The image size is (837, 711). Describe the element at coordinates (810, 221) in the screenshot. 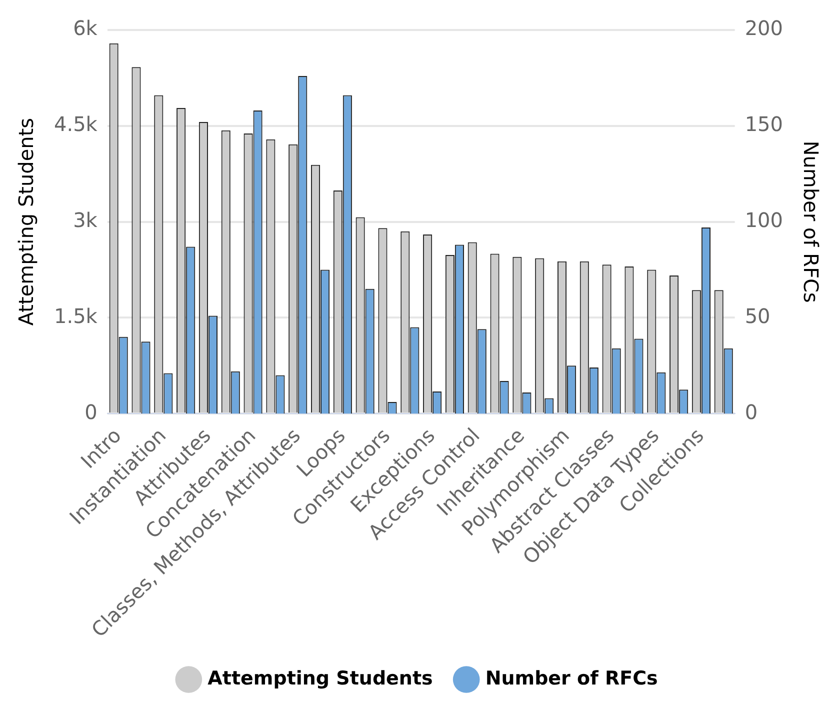

I see `y2-axis-title: Number of RFCs` at that location.